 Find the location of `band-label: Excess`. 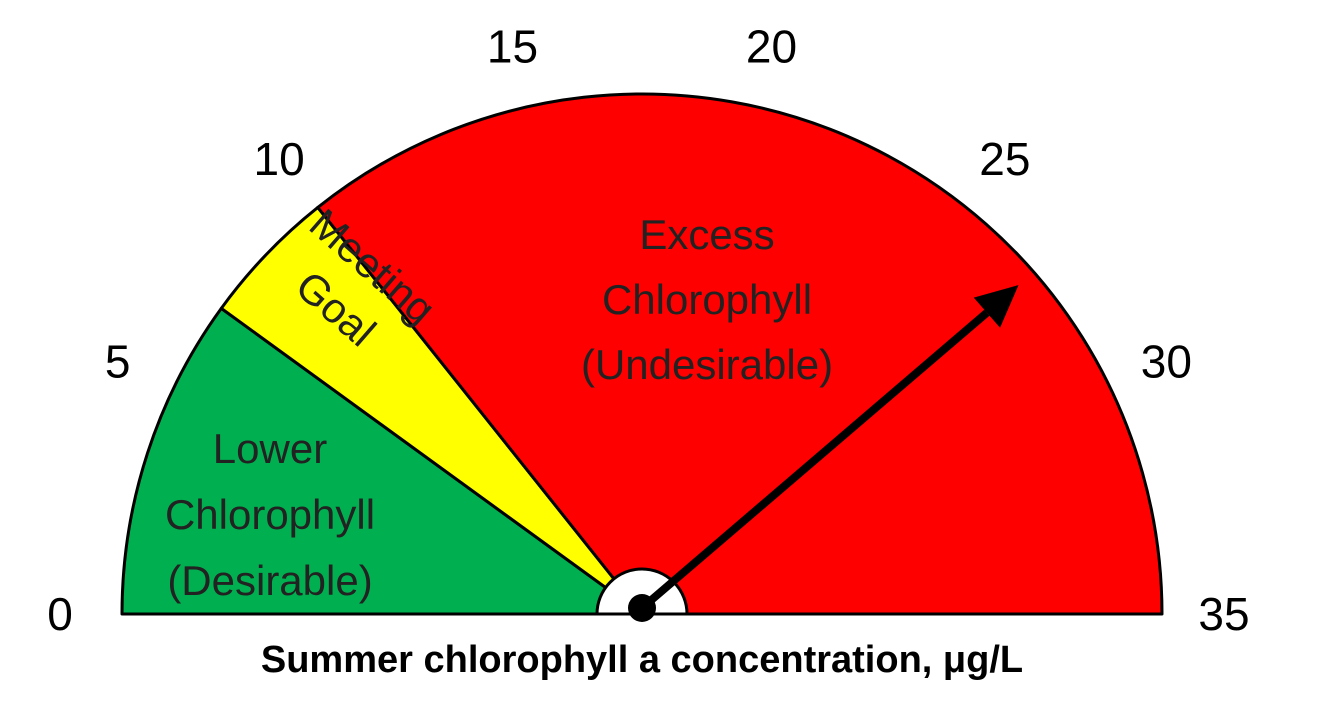

band-label: Excess is located at coordinates (706, 234).